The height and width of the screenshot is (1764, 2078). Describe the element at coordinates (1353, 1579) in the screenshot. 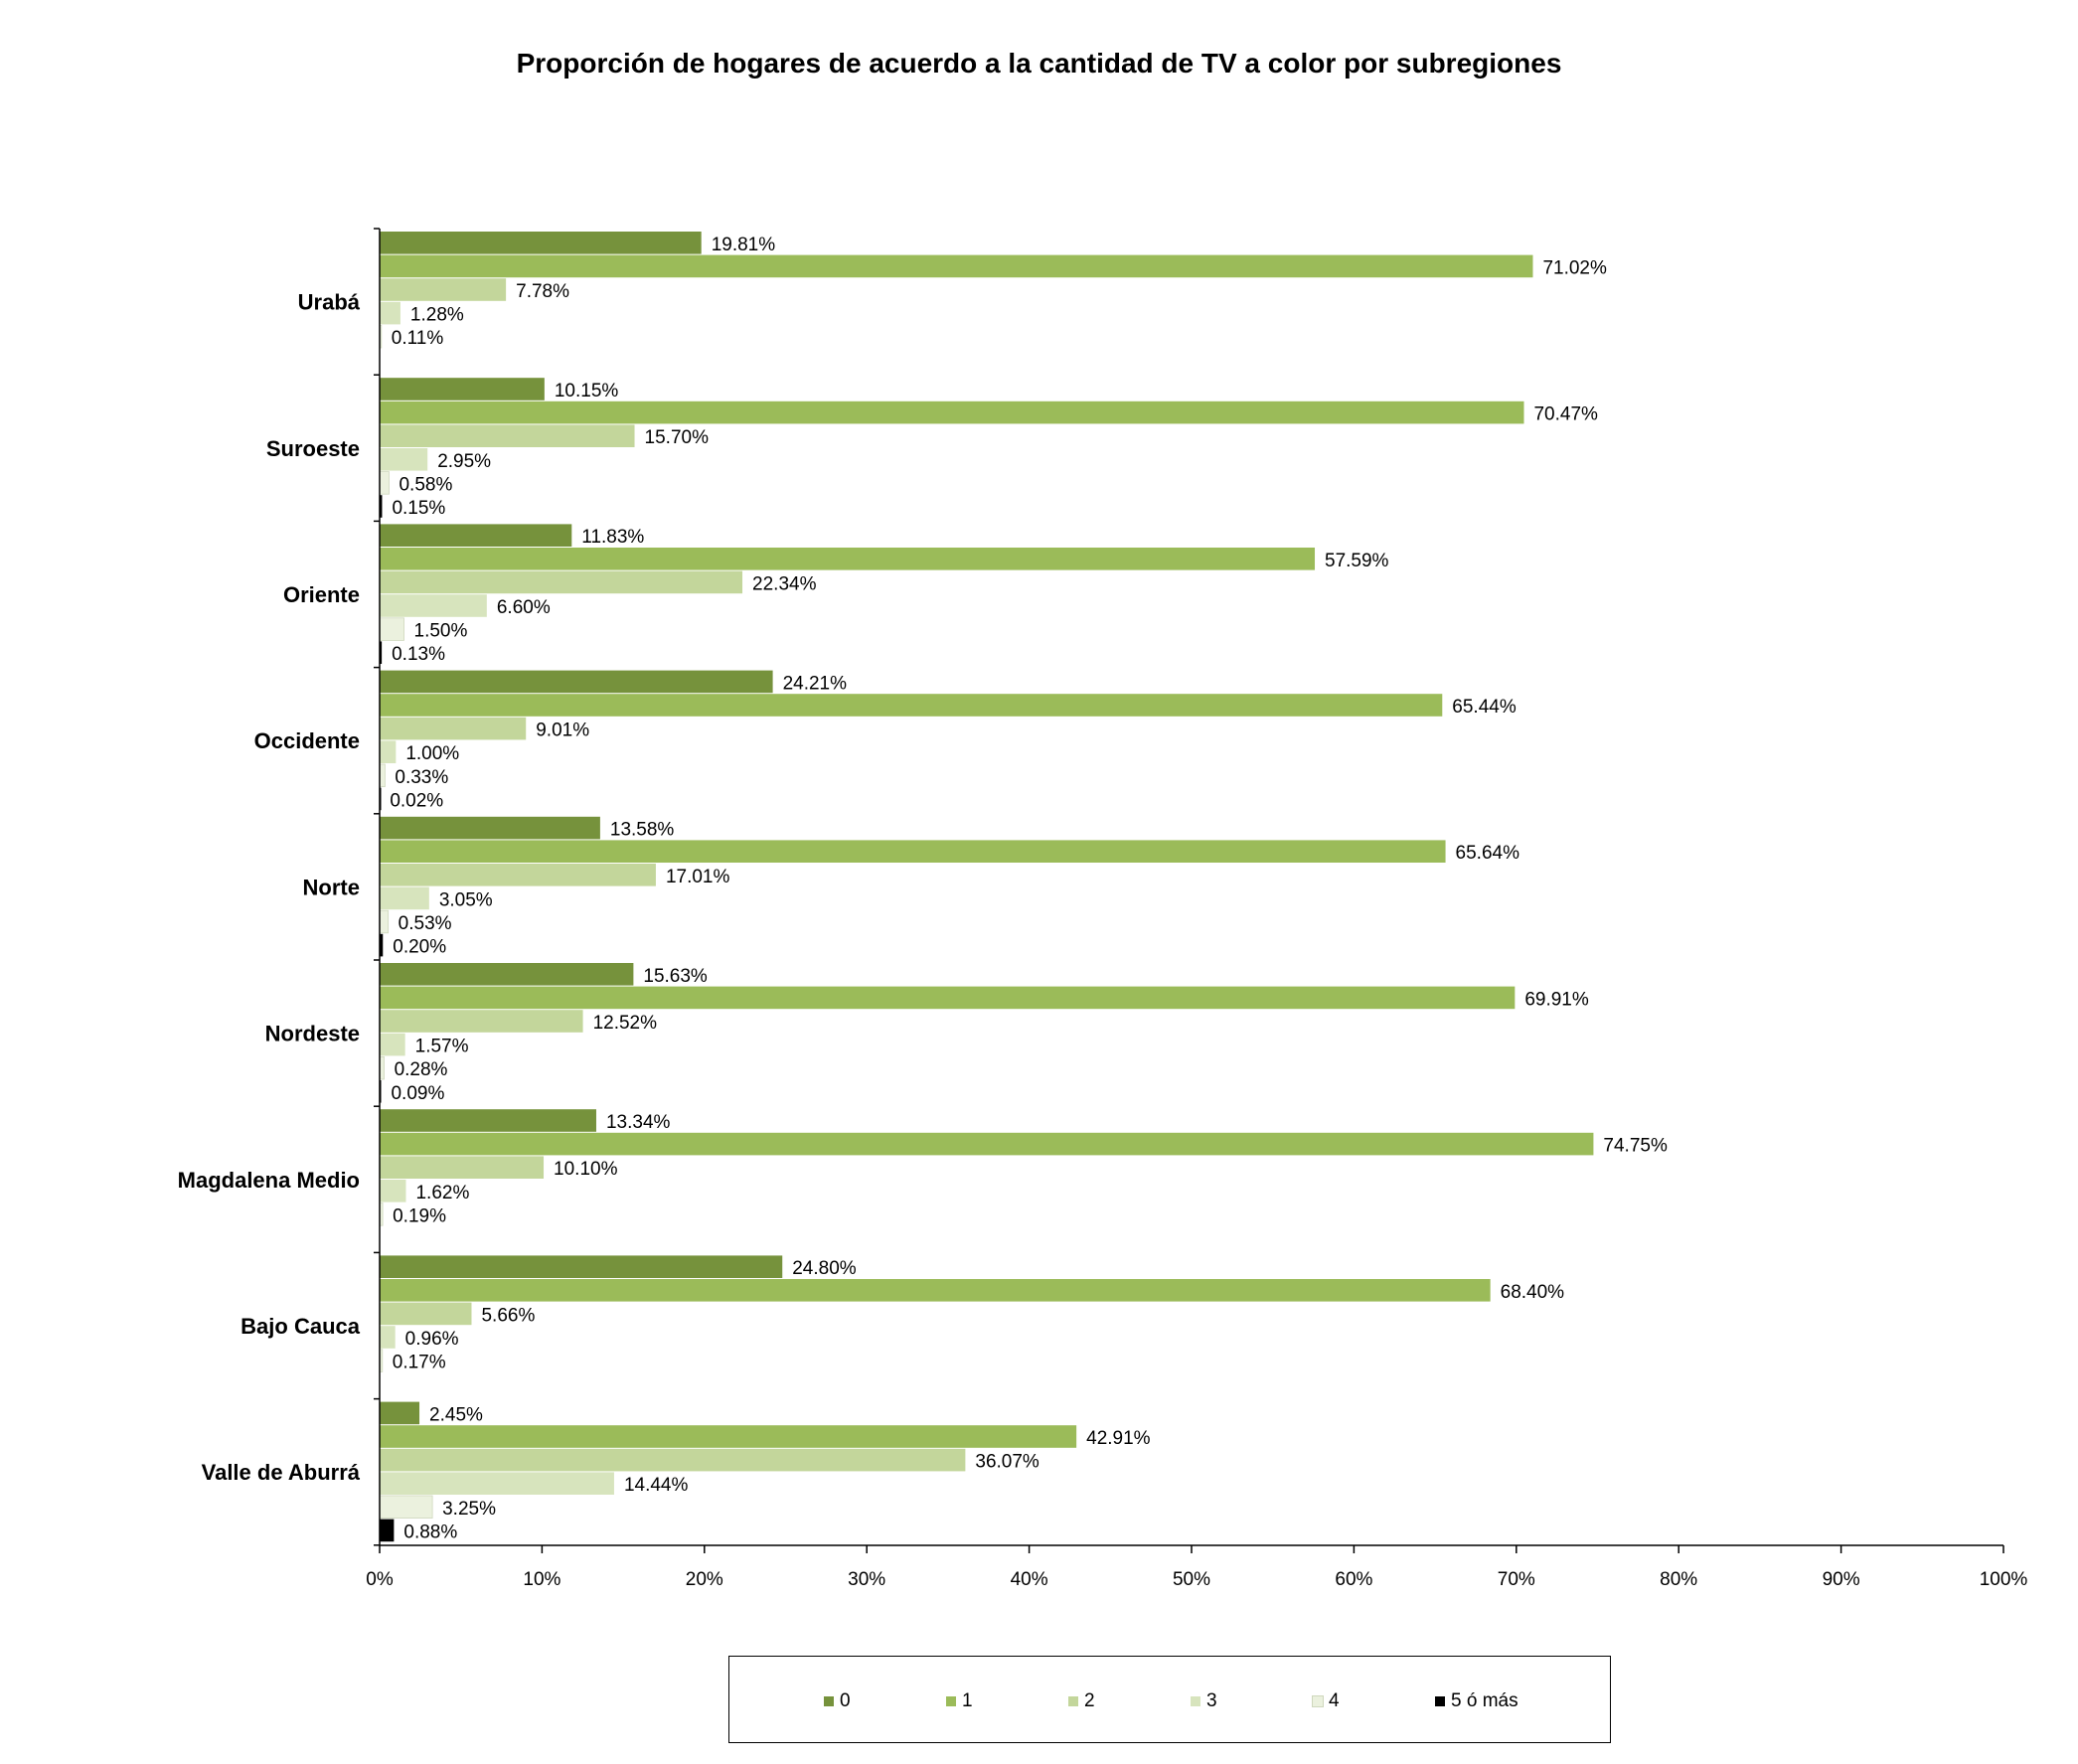

I see `x-tick-label: 60%` at that location.